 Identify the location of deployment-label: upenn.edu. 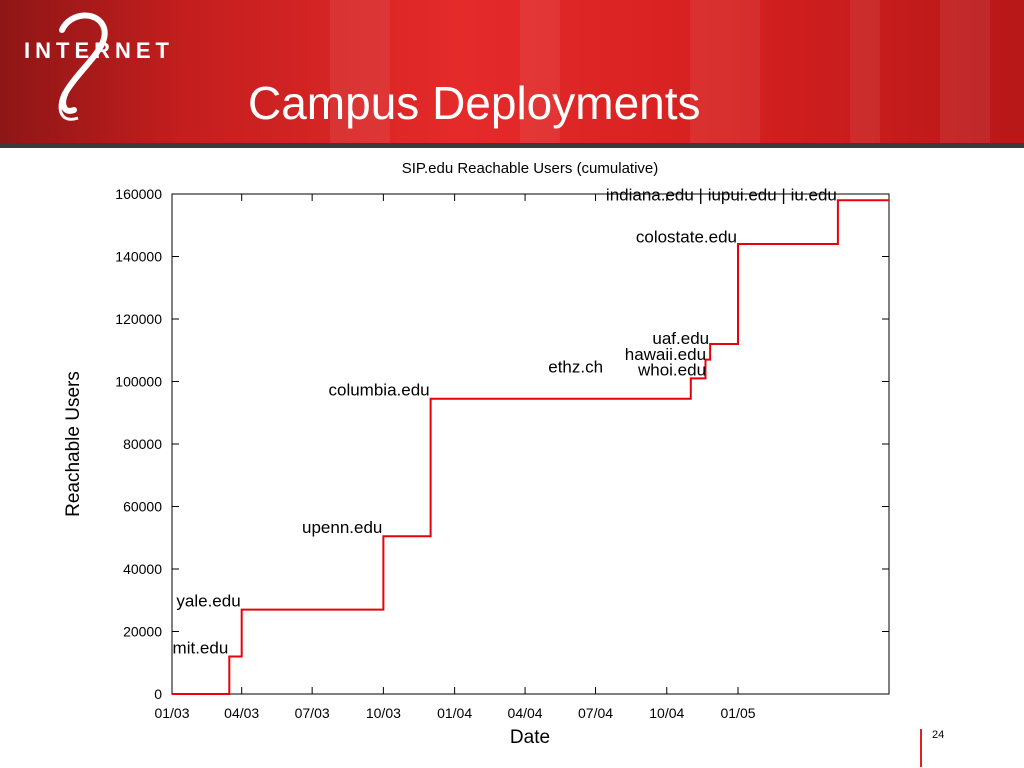
(342, 527).